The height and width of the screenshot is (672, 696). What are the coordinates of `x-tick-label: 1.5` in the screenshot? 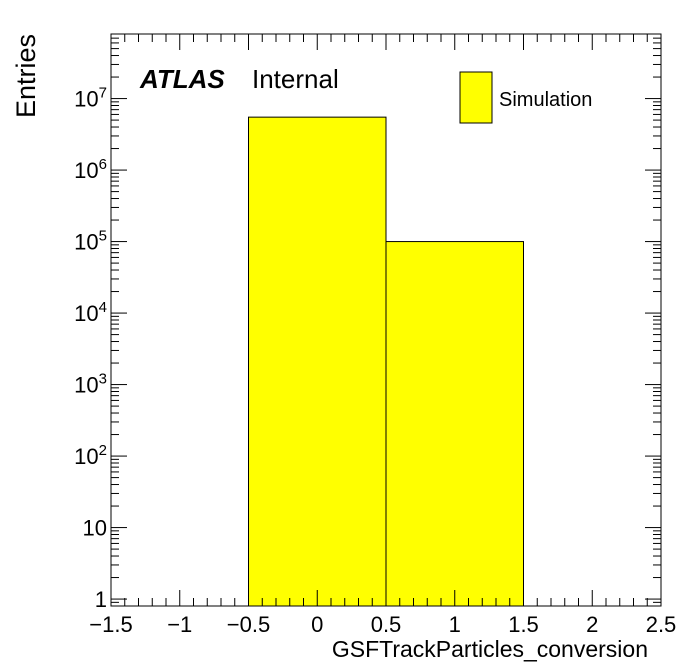 It's located at (523, 624).